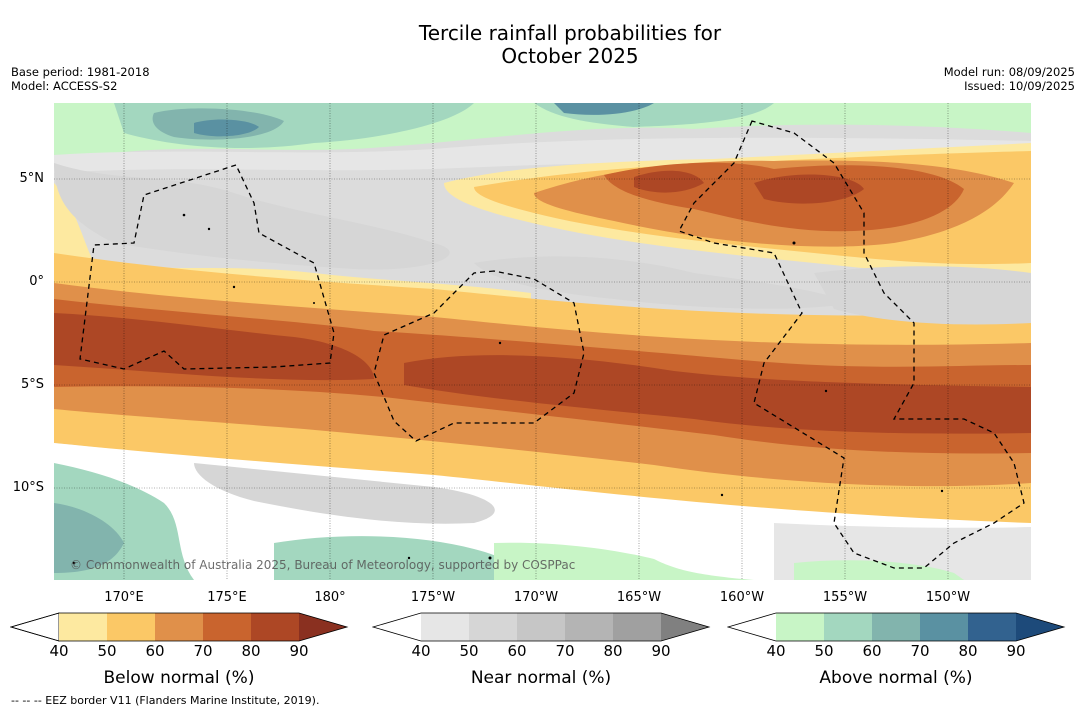 This screenshot has height=713, width=1085. What do you see at coordinates (107, 651) in the screenshot?
I see `below-normal-tick: 50` at bounding box center [107, 651].